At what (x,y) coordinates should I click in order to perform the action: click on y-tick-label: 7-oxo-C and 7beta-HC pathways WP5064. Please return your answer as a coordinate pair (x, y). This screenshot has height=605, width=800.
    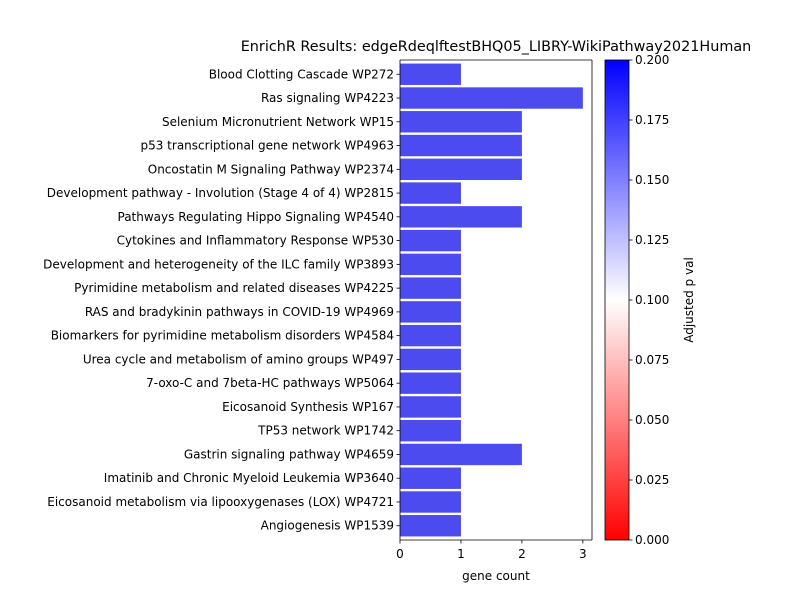
    Looking at the image, I should click on (270, 383).